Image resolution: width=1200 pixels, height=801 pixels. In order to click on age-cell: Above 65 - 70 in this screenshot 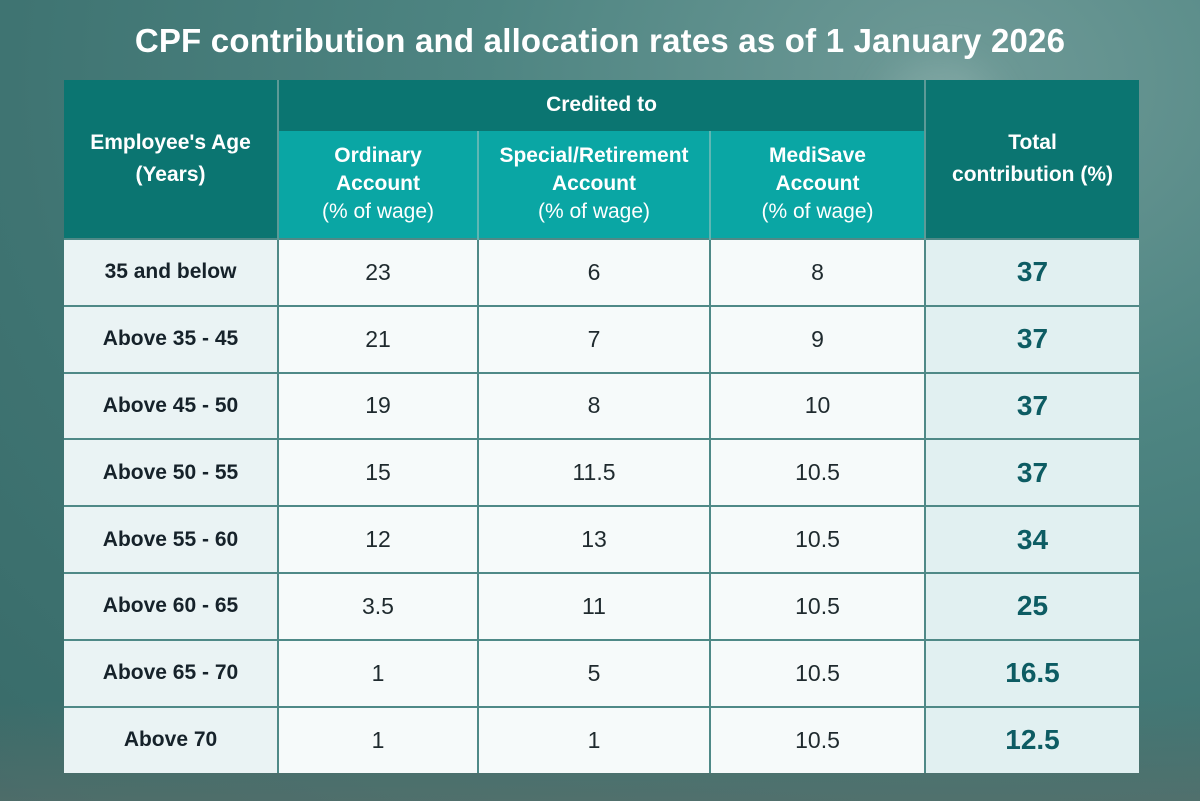, I will do `click(171, 672)`.